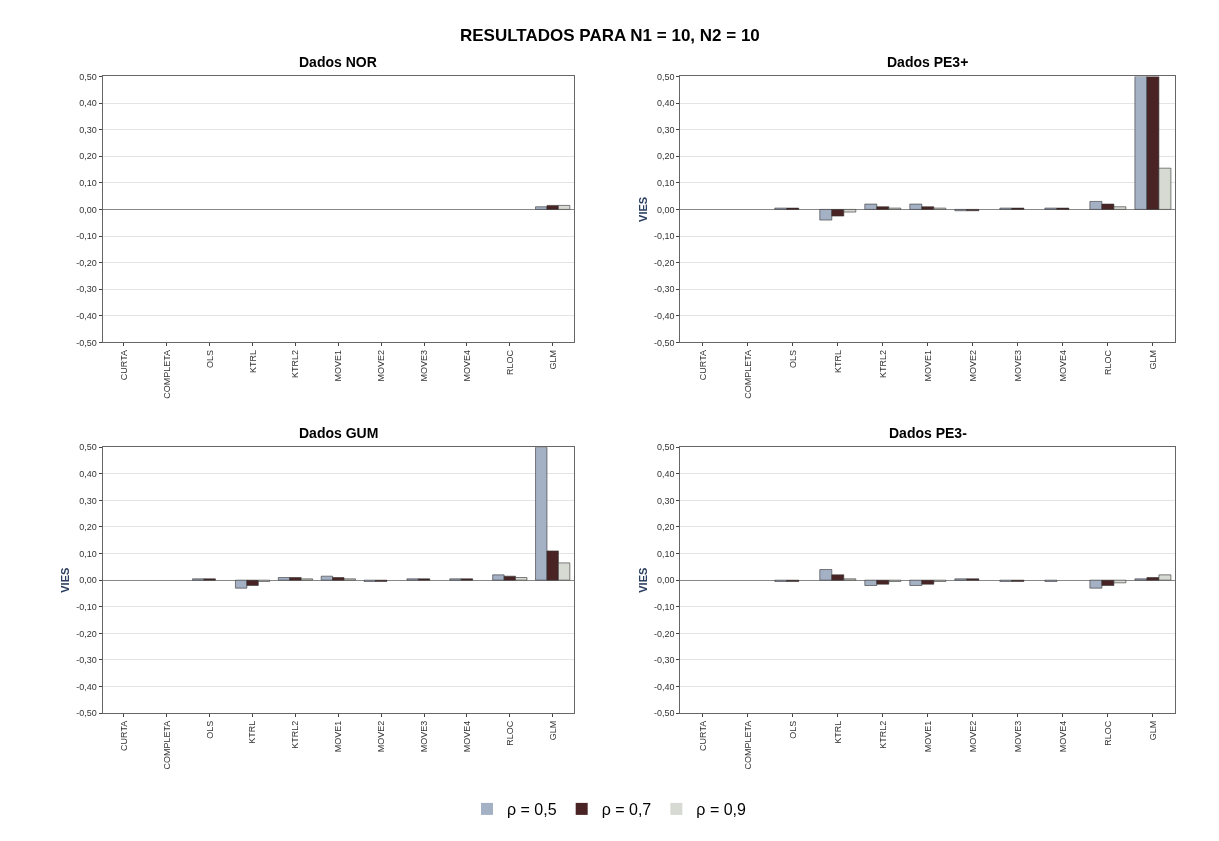 This screenshot has width=1219, height=841. What do you see at coordinates (928, 62) in the screenshot?
I see `chart-title: Dados PE3+` at bounding box center [928, 62].